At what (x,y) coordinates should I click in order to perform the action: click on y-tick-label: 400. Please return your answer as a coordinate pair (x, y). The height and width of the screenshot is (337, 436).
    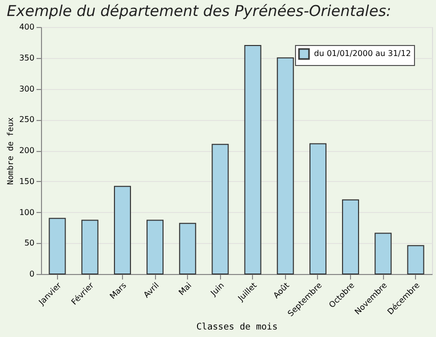
    Looking at the image, I should click on (26, 27).